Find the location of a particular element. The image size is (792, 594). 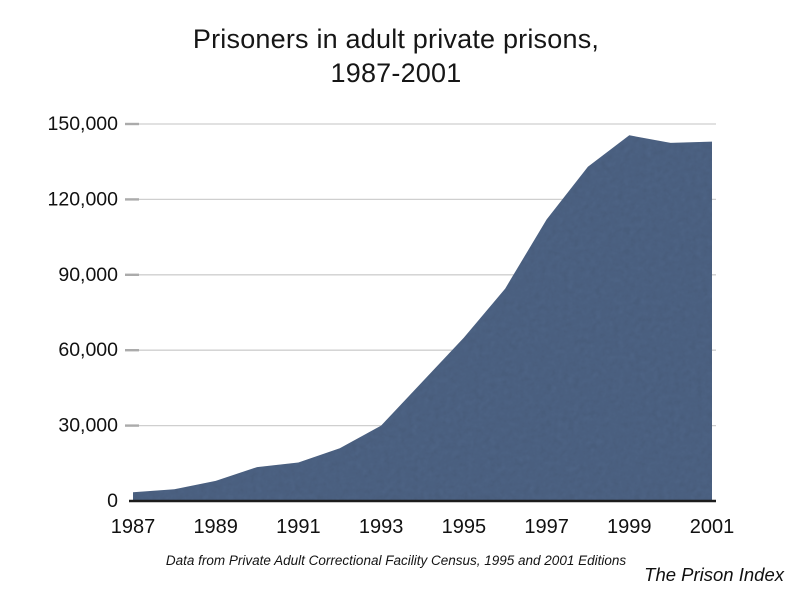

x-axis-label: 1993 is located at coordinates (381, 527).